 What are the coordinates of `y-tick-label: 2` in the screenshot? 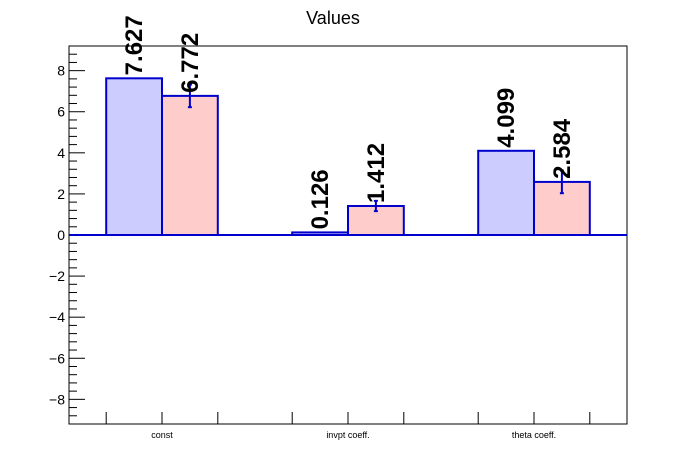 It's located at (61, 194).